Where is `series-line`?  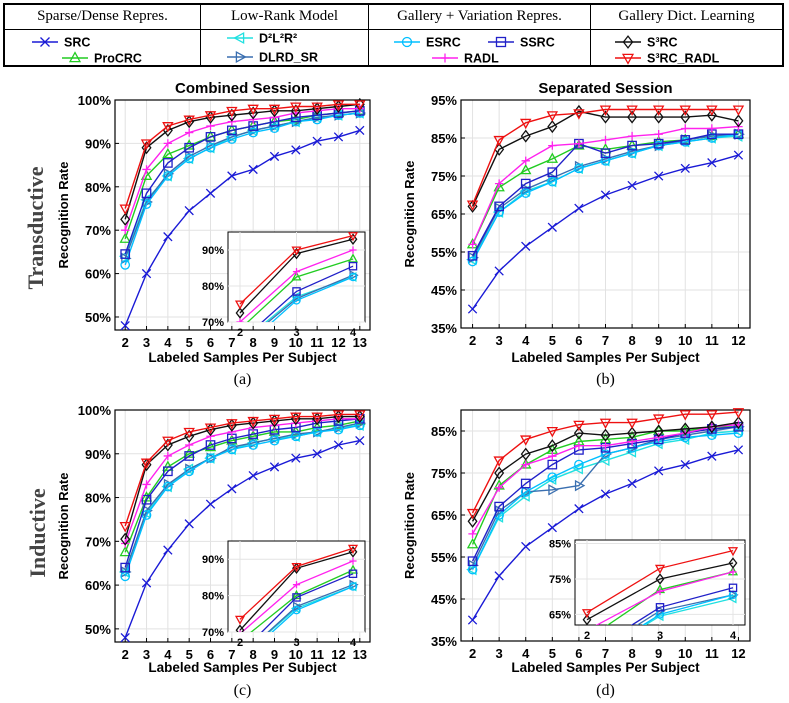
series-line is located at coordinates (605, 501).